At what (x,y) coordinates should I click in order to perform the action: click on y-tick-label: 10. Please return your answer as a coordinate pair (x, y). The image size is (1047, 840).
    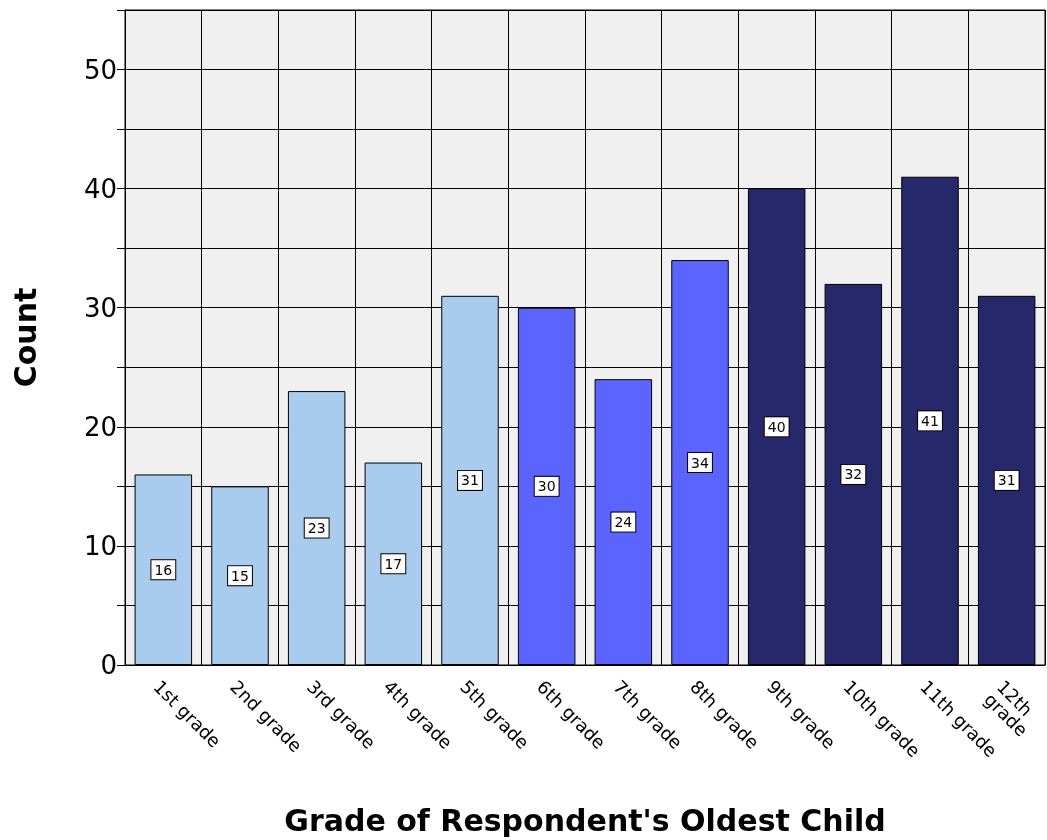
    Looking at the image, I should click on (100, 545).